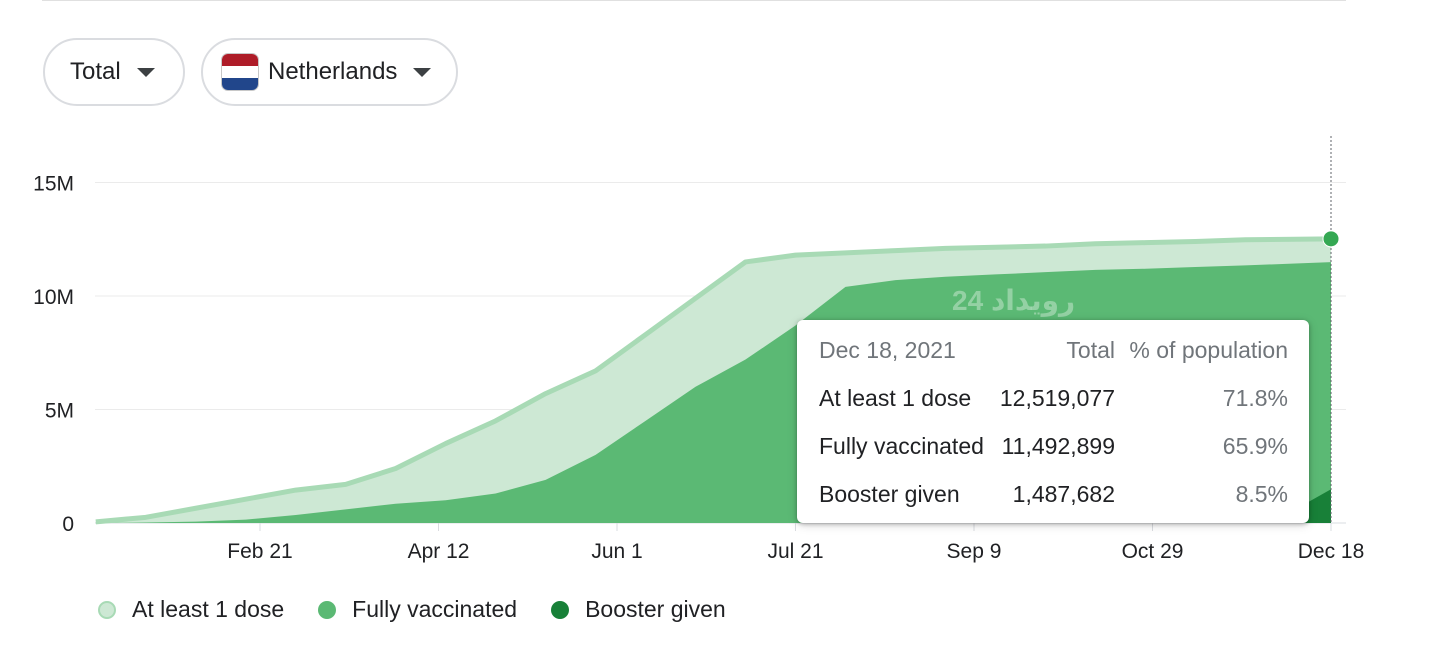 This screenshot has width=1430, height=646. I want to click on tooltip-row-at-least-1-dose: At least 1 dose 12,519,077 71.8%, so click(1053, 400).